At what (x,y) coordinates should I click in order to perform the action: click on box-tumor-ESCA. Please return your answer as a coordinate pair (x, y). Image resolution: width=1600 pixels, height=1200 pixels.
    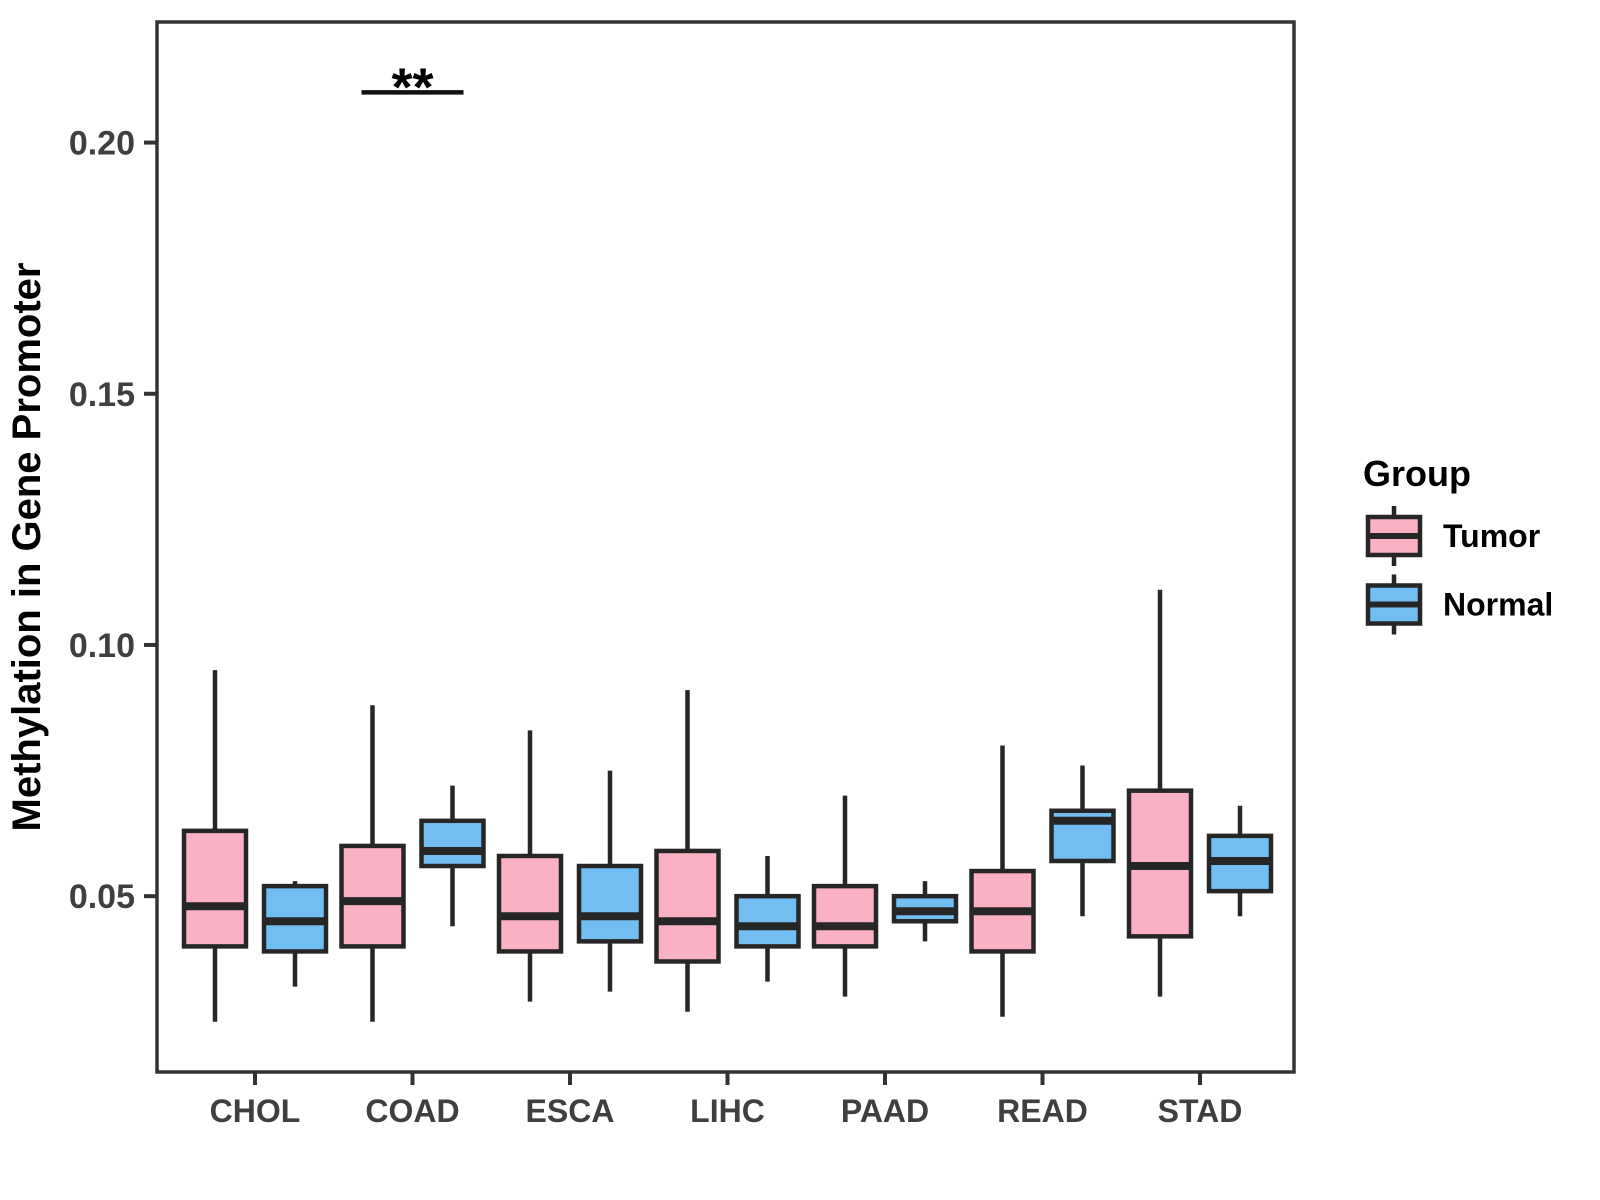
    Looking at the image, I should click on (530, 903).